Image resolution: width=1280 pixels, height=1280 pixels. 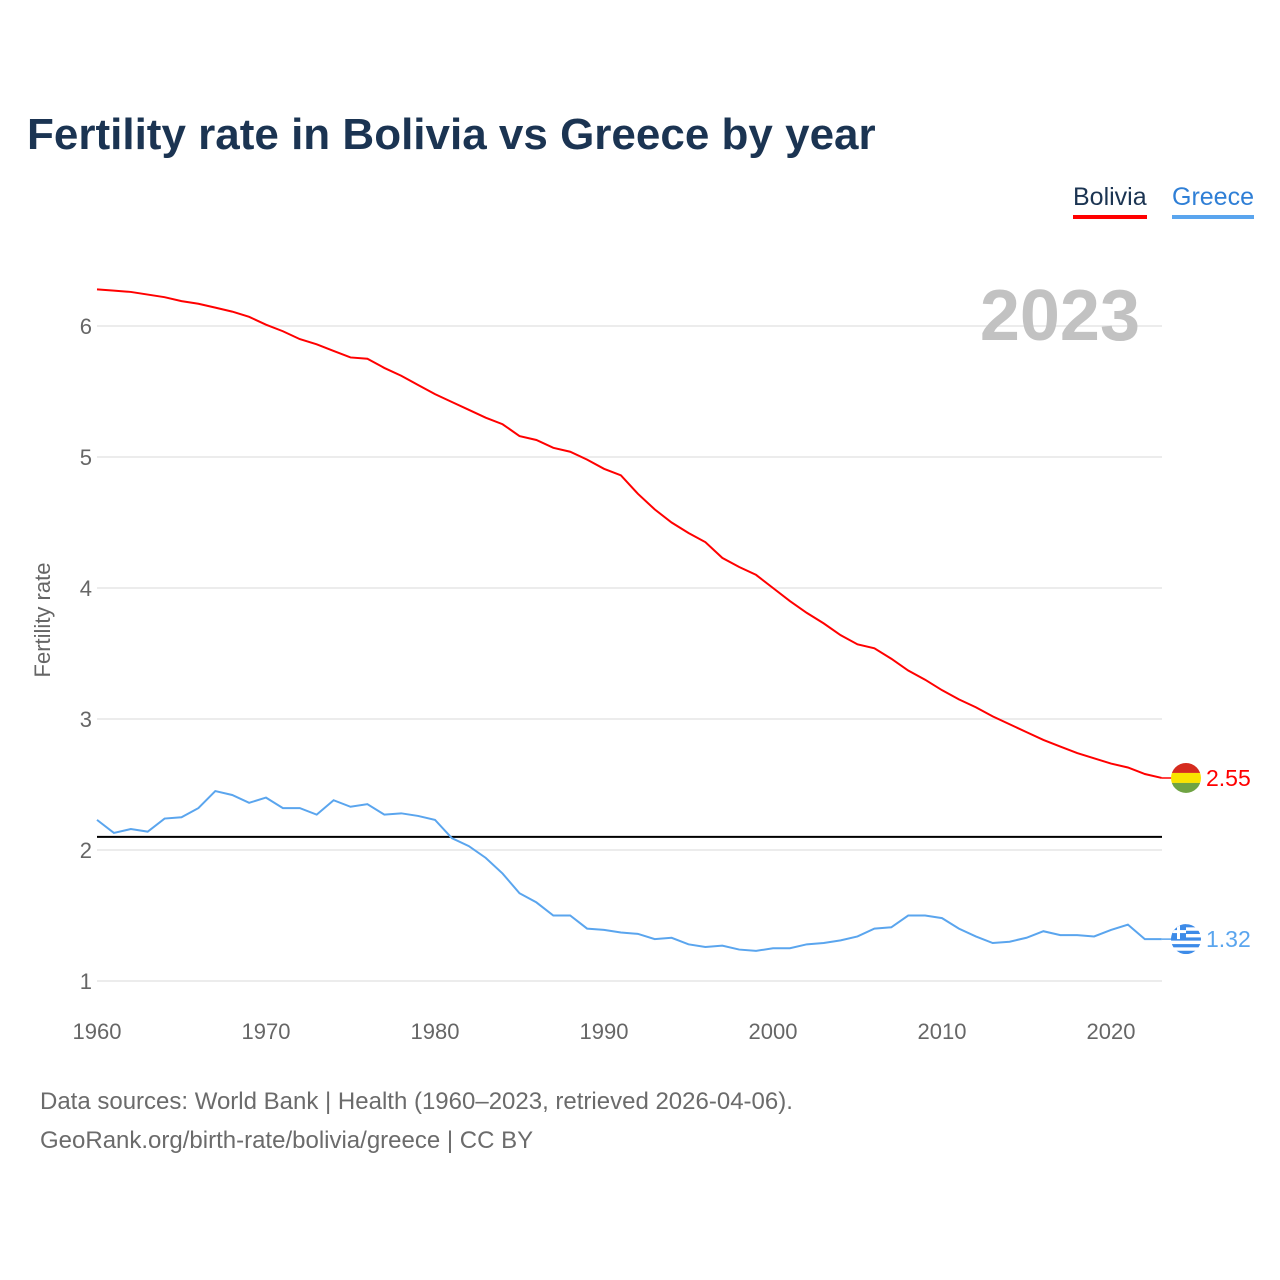 I want to click on y-tick-label: 5, so click(x=86, y=457).